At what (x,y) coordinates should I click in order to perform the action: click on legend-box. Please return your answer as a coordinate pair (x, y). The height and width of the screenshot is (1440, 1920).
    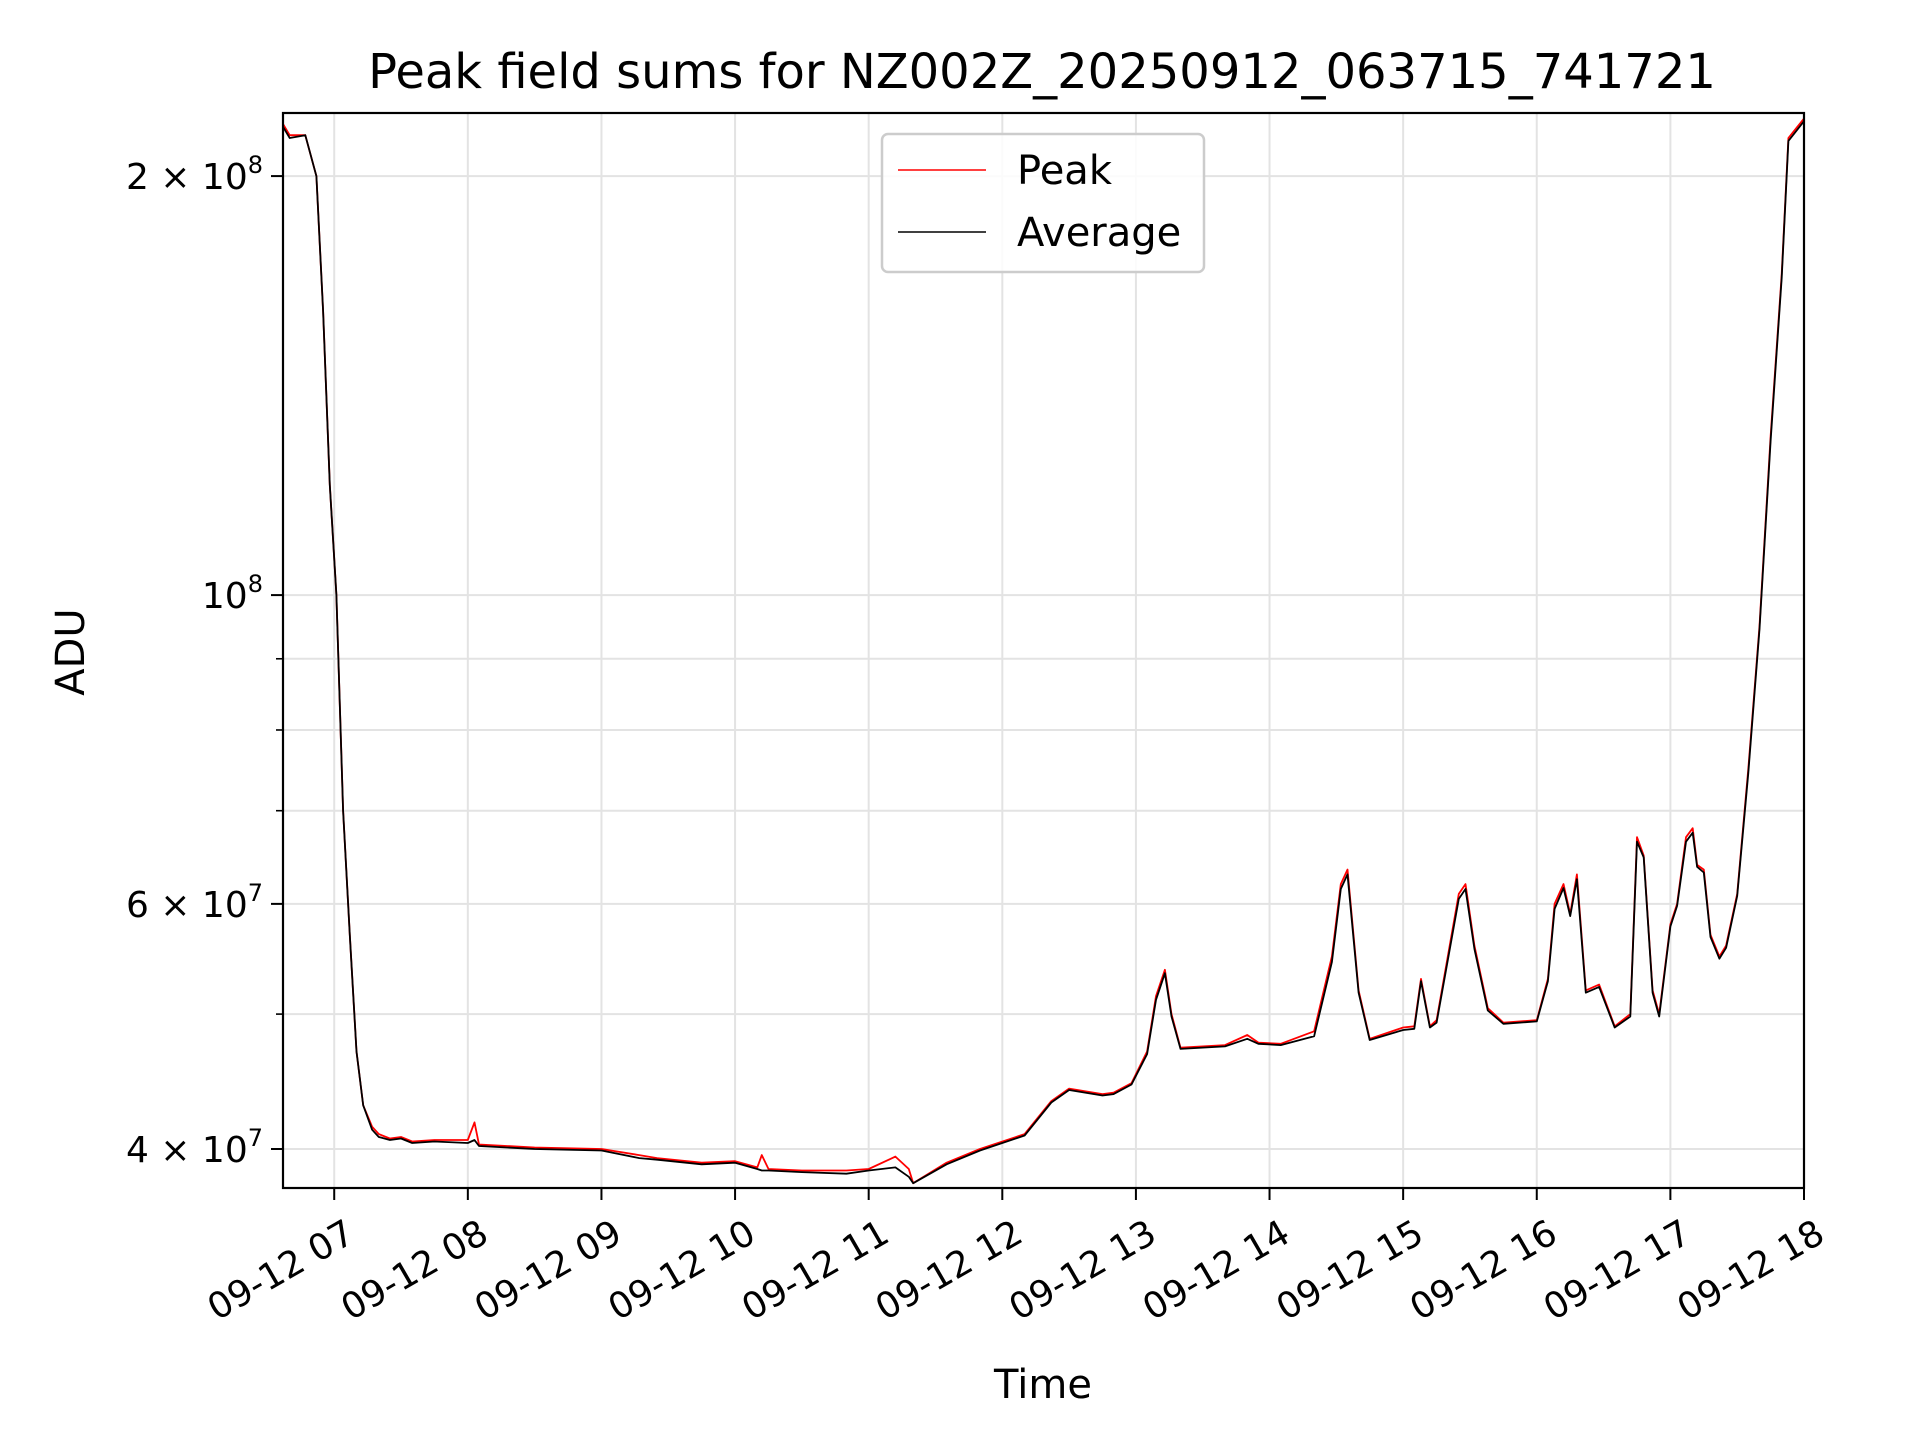
    Looking at the image, I should click on (1043, 203).